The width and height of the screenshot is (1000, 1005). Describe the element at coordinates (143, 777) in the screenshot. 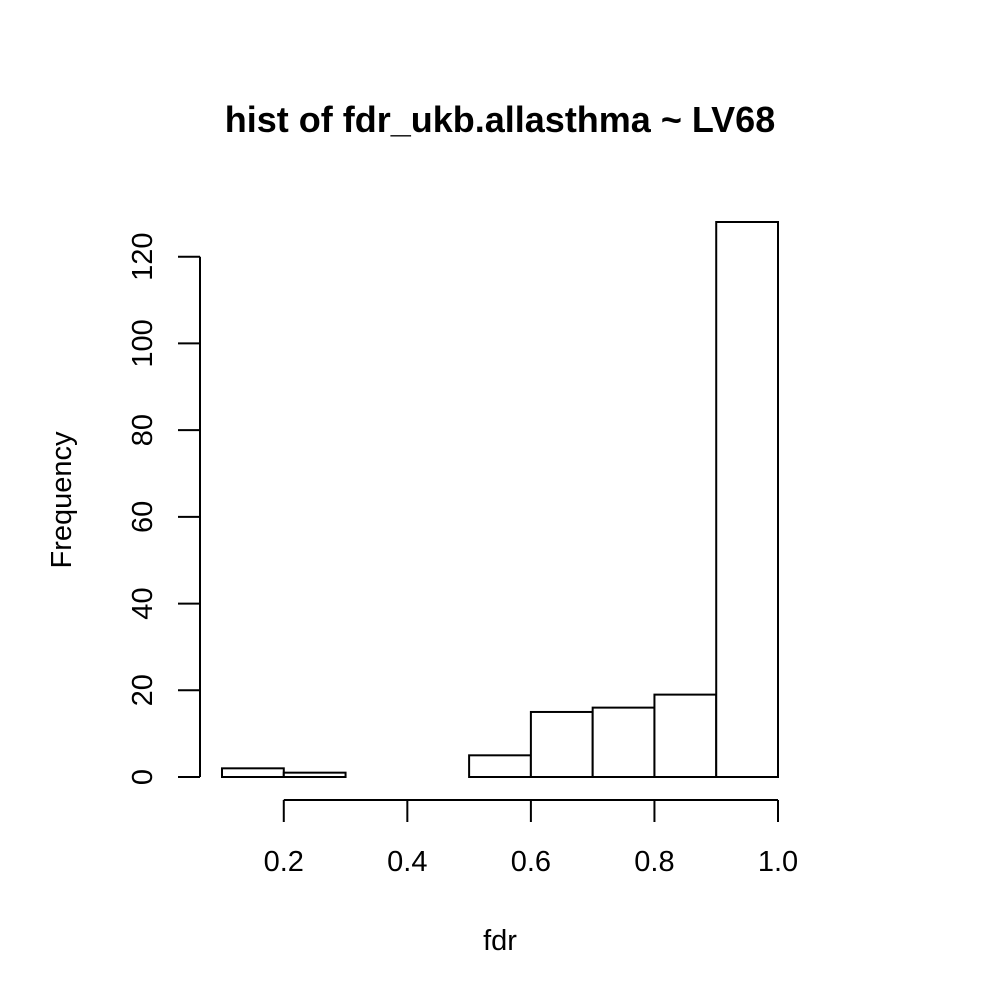

I see `y-tick-label: 0` at that location.